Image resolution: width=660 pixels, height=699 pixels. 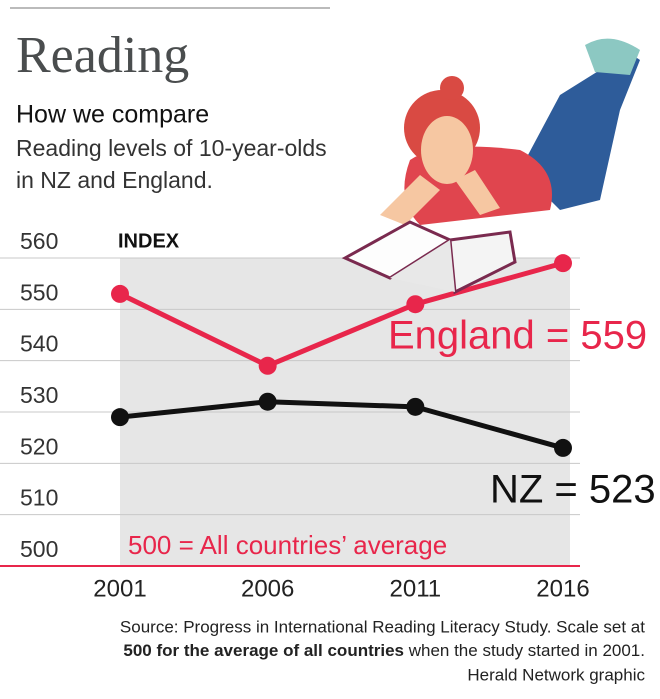 What do you see at coordinates (573, 490) in the screenshot?
I see `annotation: NZ = 523` at bounding box center [573, 490].